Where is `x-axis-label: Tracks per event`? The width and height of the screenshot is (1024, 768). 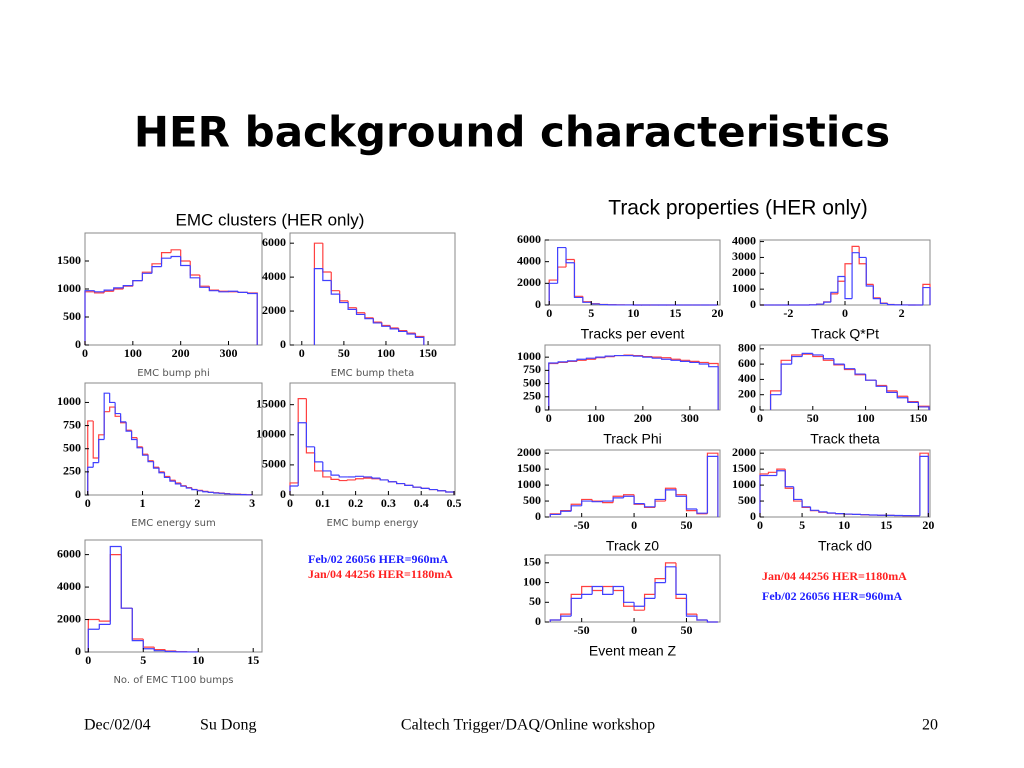
x-axis-label: Tracks per event is located at coordinates (633, 334).